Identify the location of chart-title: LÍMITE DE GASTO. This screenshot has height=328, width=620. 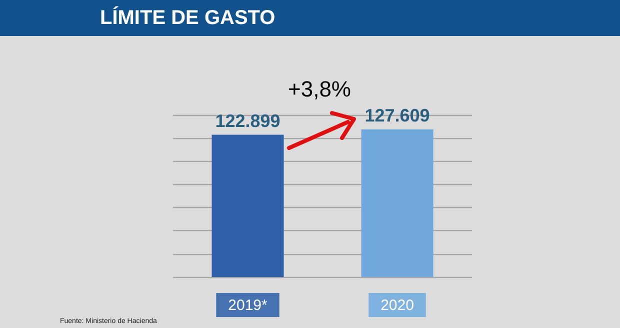
(188, 18).